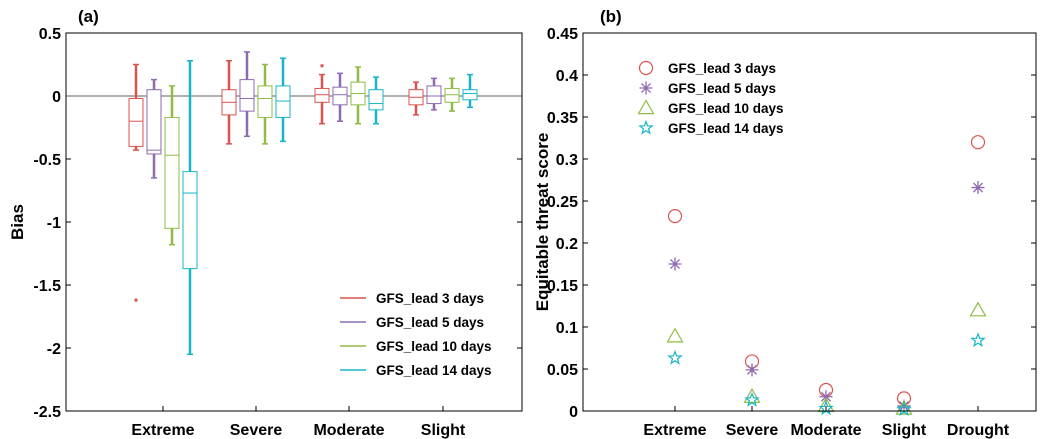 Image resolution: width=1044 pixels, height=439 pixels. What do you see at coordinates (47, 160) in the screenshot?
I see `y-tick-label: -0.5` at bounding box center [47, 160].